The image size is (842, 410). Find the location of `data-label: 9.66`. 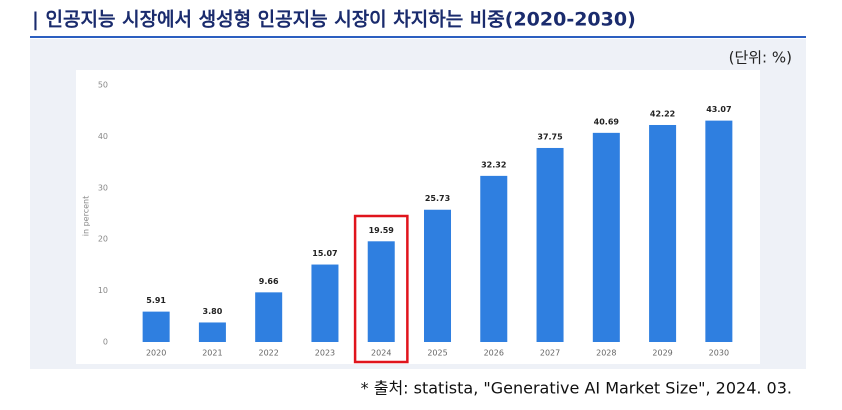

data-label: 9.66 is located at coordinates (269, 281).